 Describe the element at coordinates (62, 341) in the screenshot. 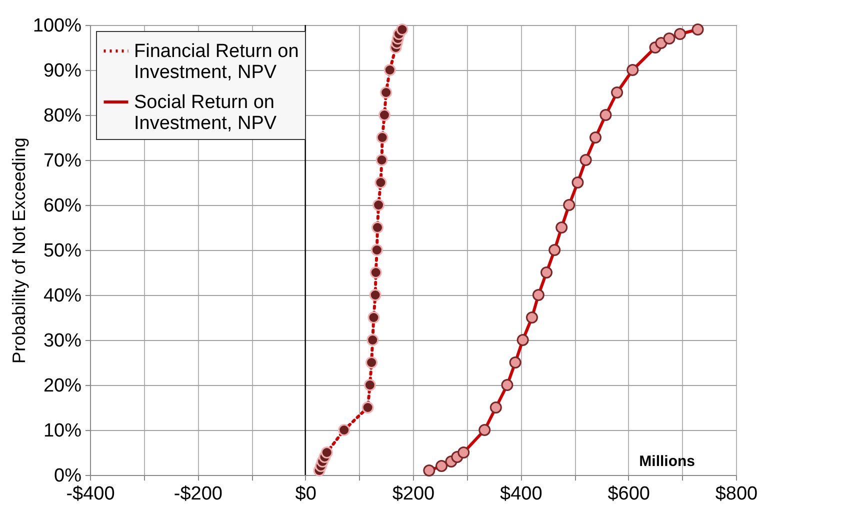

I see `y-tick-label: 30%` at that location.